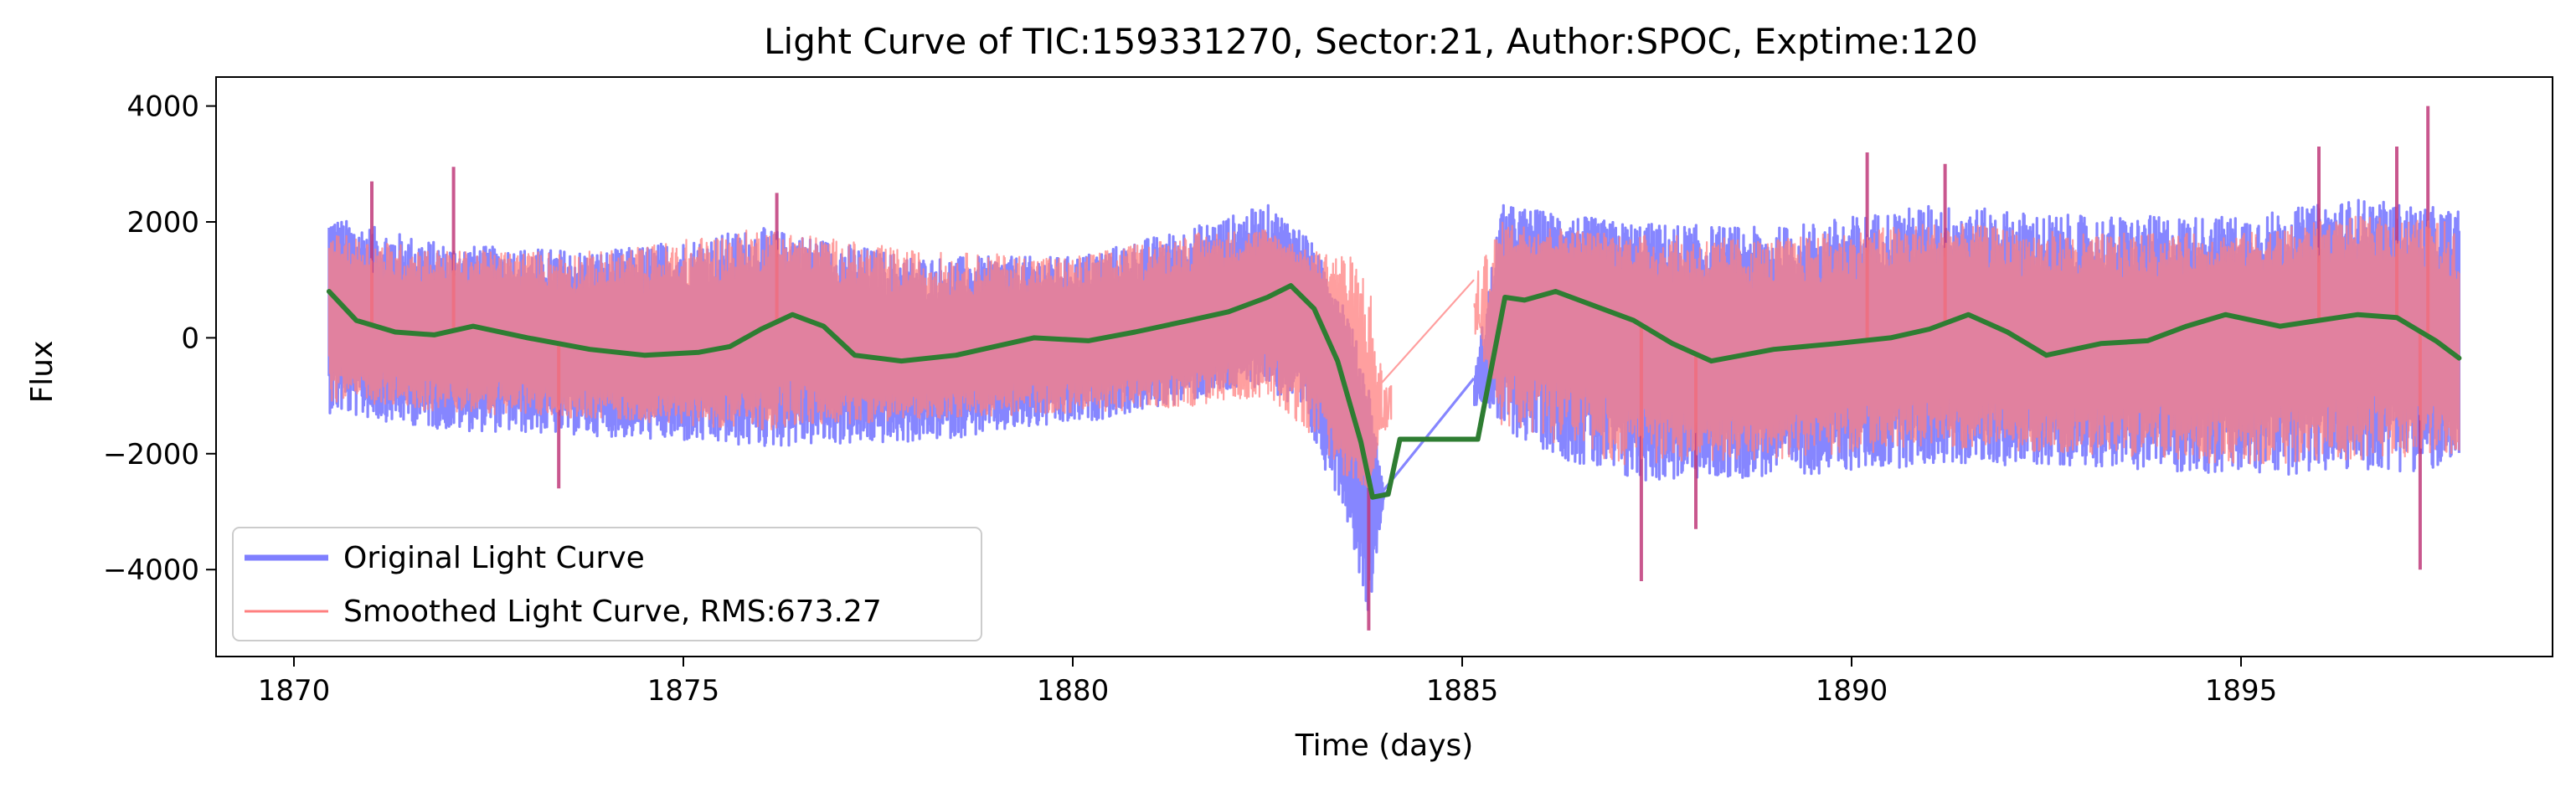  What do you see at coordinates (1852, 691) in the screenshot?
I see `x-tick-label: 1890` at bounding box center [1852, 691].